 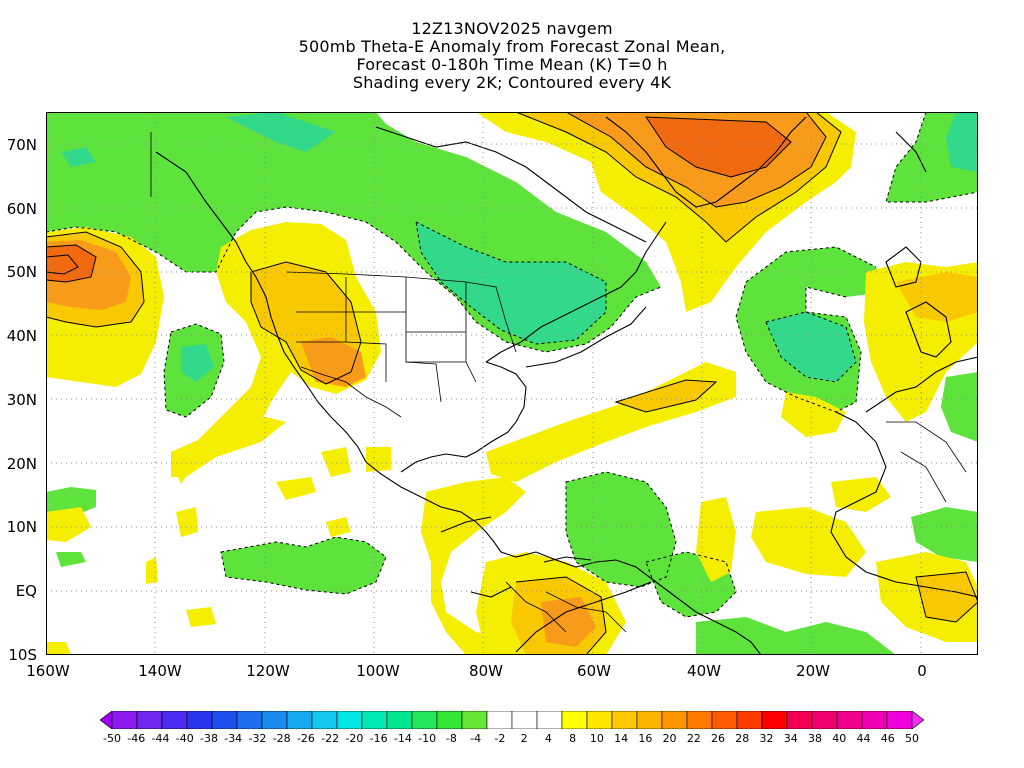 I want to click on colorbar-tick-label: -40, so click(x=184, y=738).